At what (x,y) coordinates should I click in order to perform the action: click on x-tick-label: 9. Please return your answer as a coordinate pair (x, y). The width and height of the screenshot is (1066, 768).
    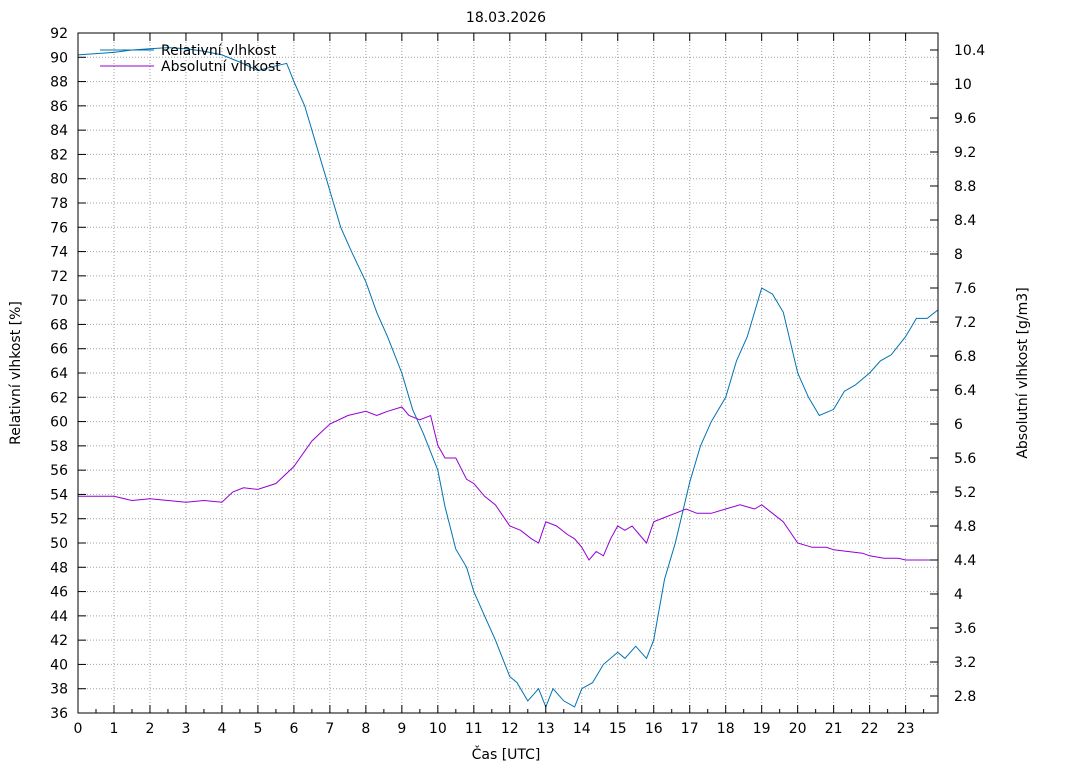
    Looking at the image, I should click on (401, 729).